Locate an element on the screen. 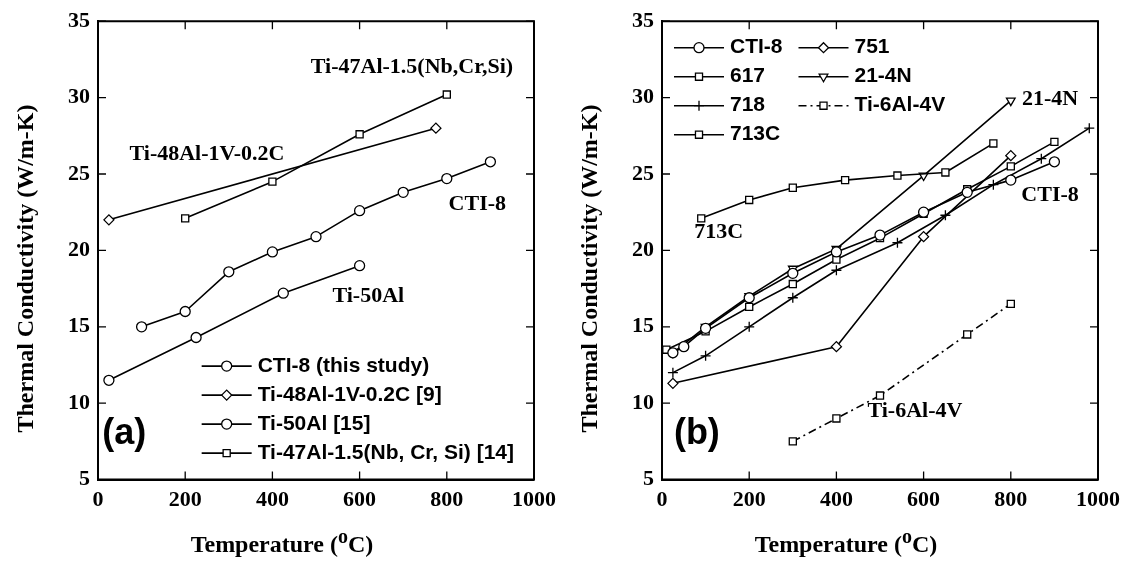 The image size is (1128, 562). legend-label: 718 is located at coordinates (748, 104).